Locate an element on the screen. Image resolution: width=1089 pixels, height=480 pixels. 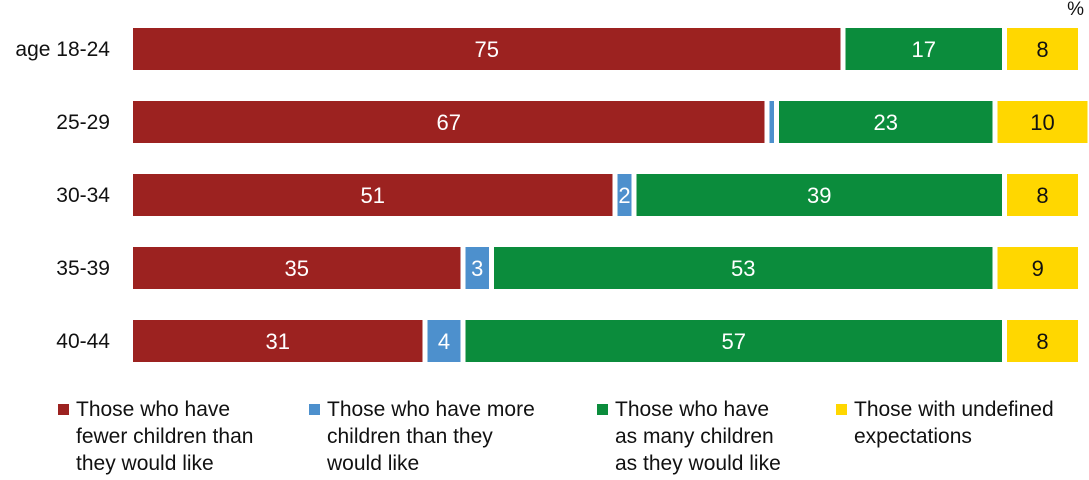
category-label: 35-39 is located at coordinates (83, 268).